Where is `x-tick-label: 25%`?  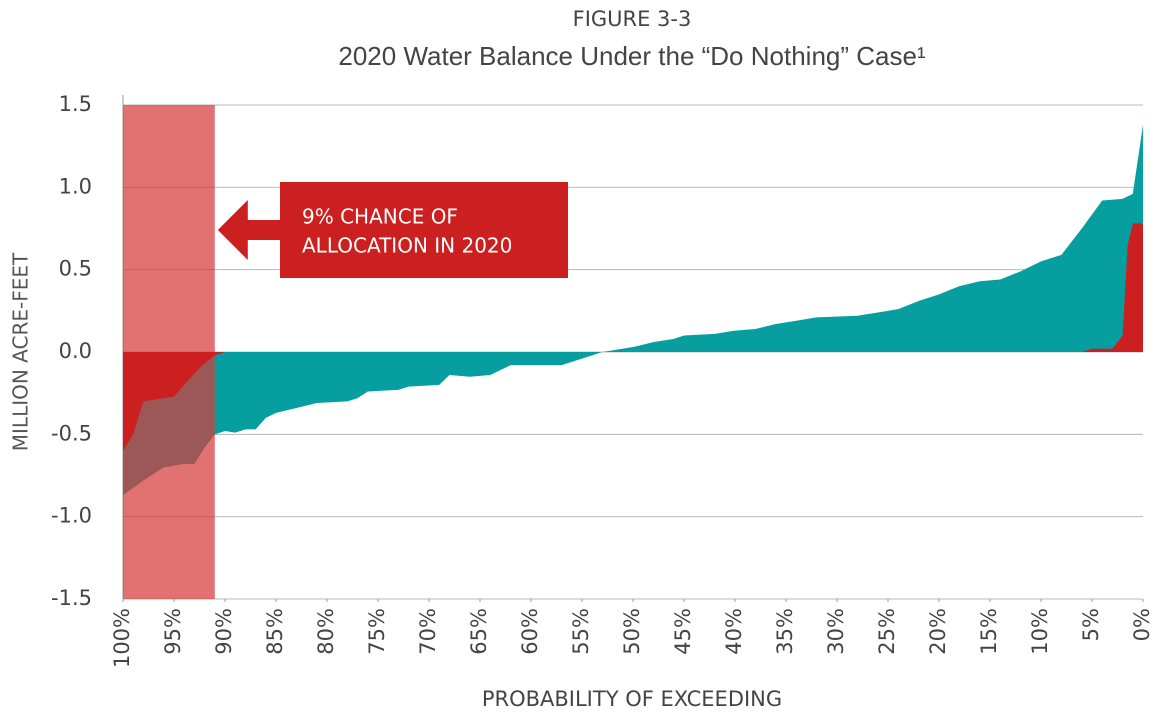 x-tick-label: 25% is located at coordinates (887, 631).